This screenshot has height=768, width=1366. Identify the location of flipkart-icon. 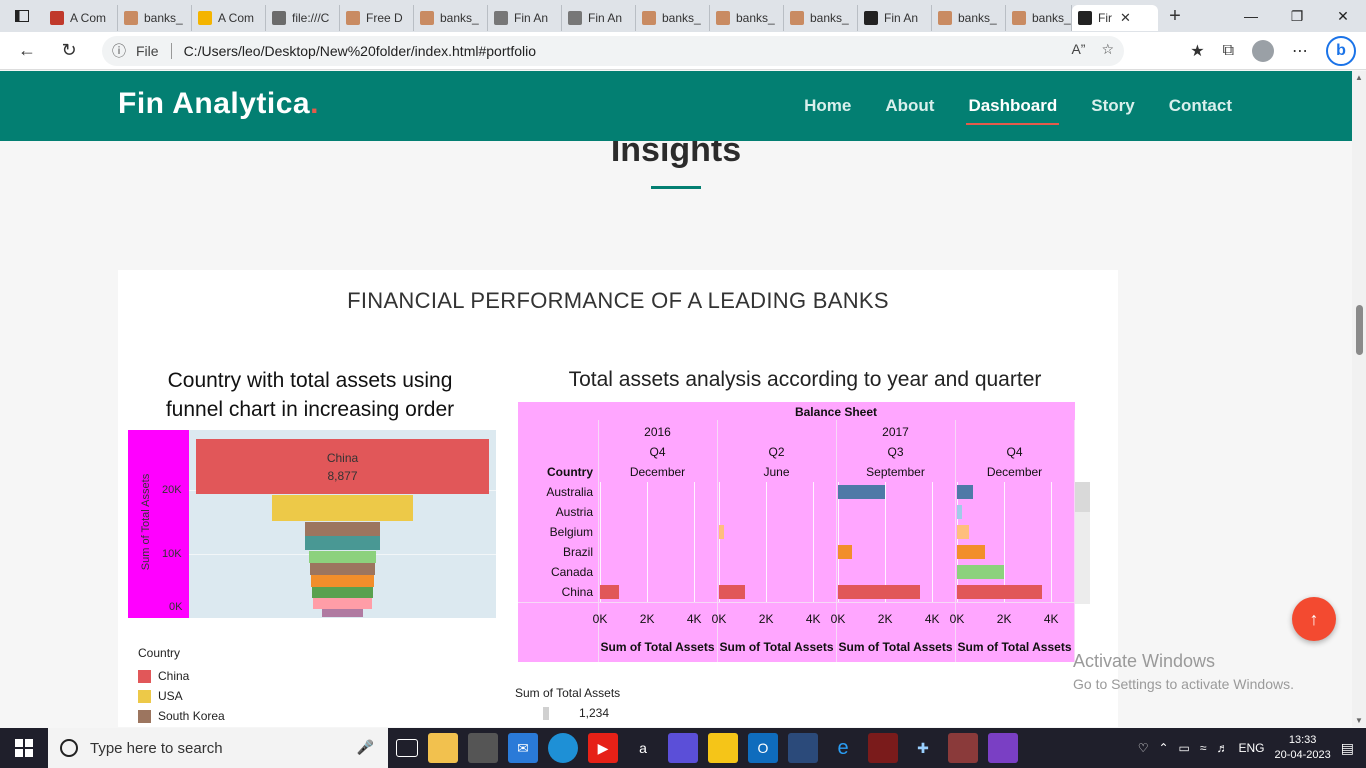
(723, 748).